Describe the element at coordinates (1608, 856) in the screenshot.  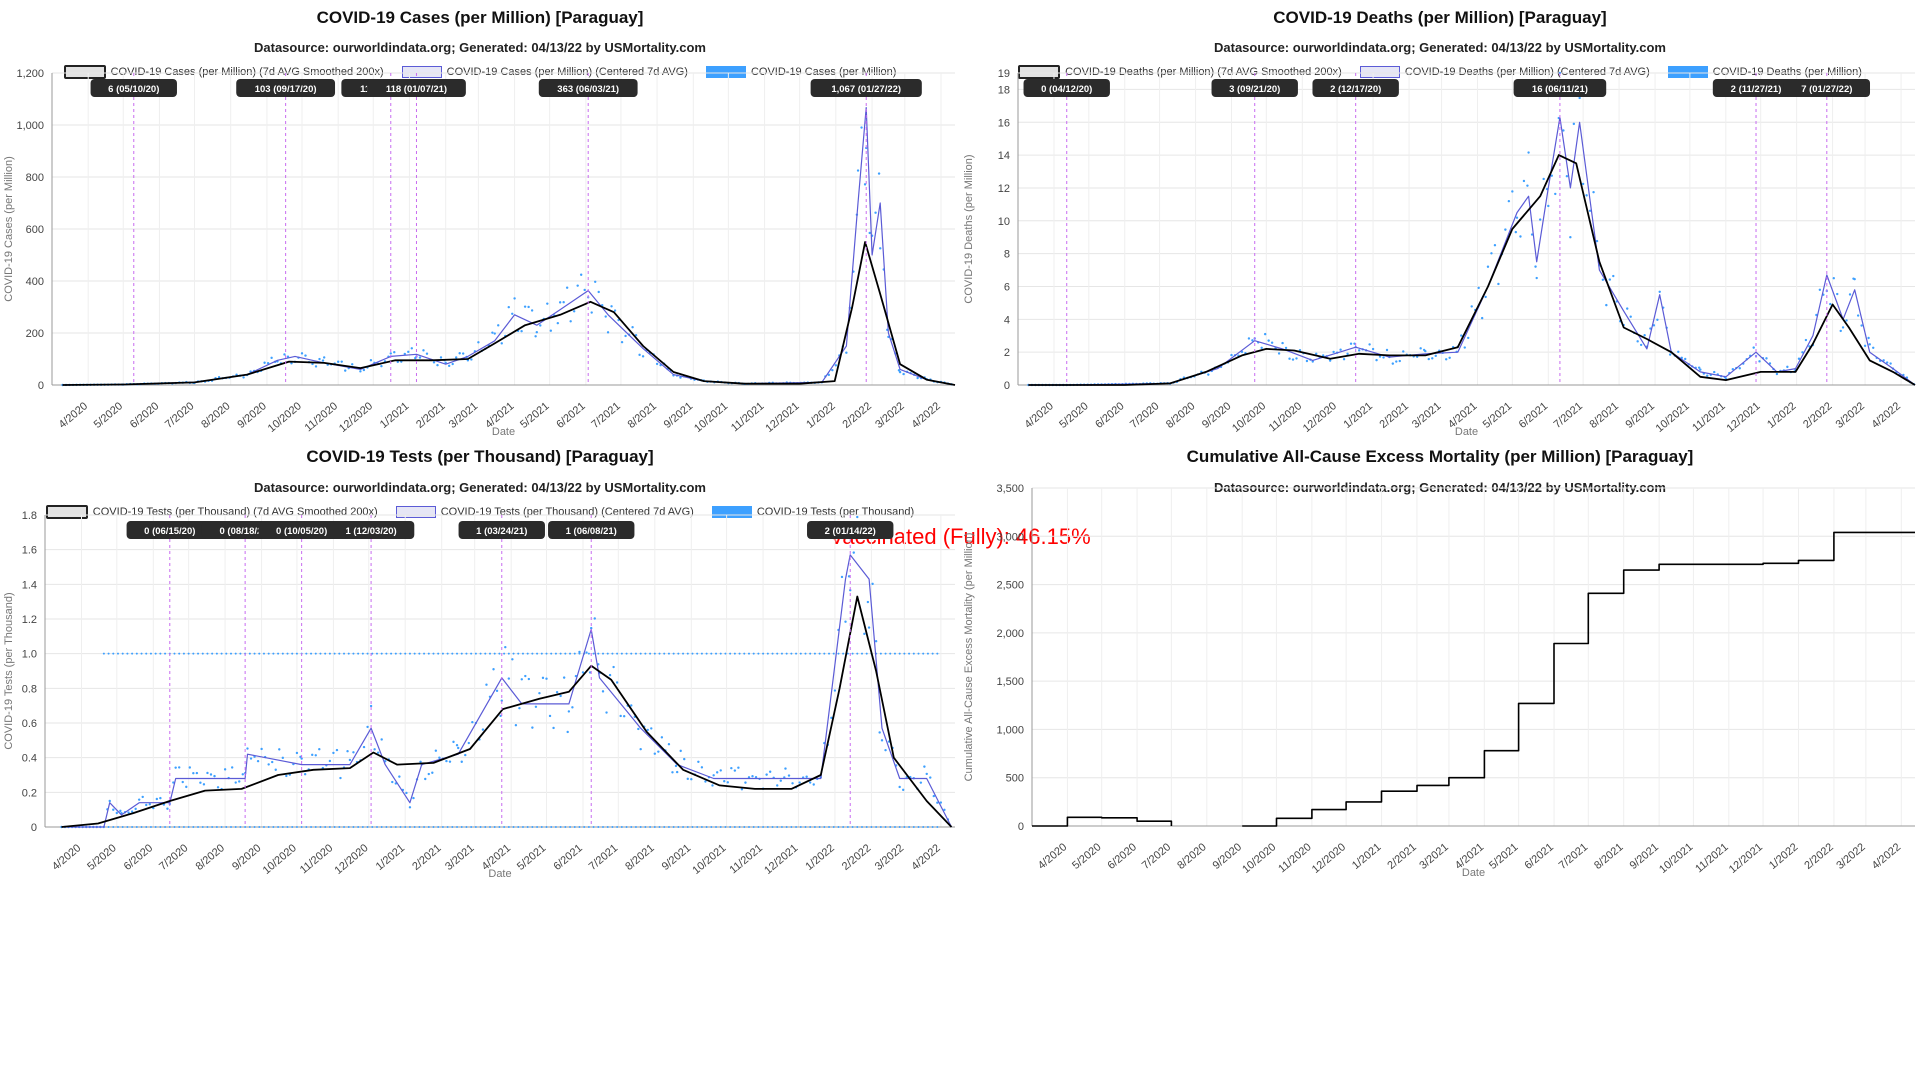
I see `x-tick-label: 8/2021` at that location.